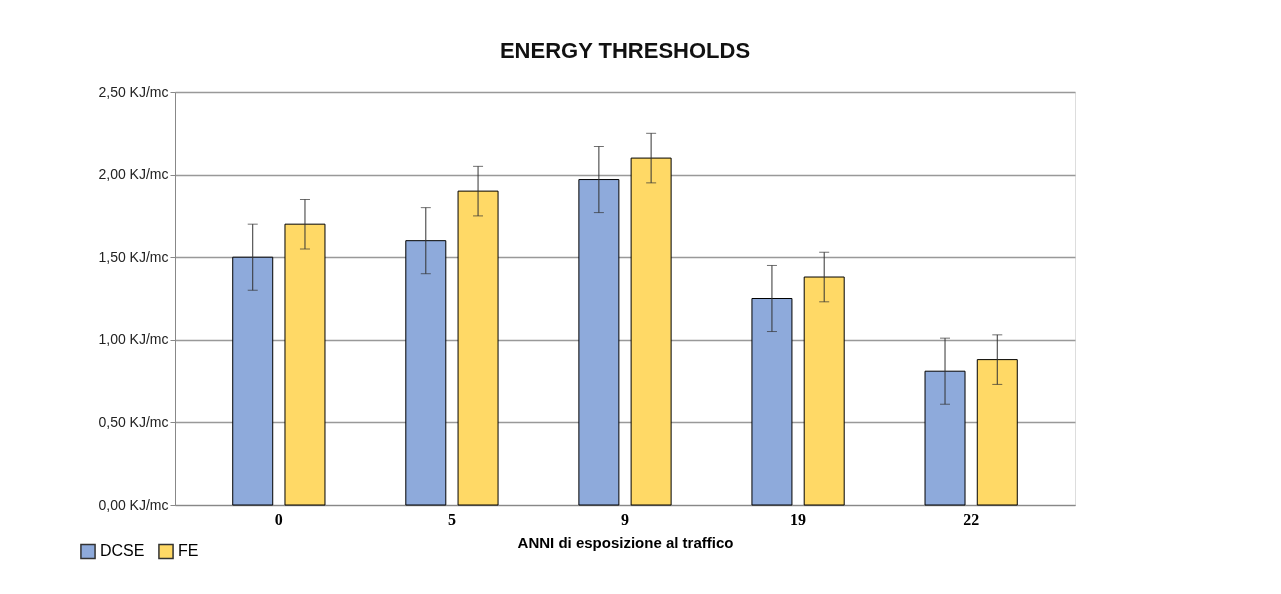  I want to click on y-tick-label: 1,50 KJ/mc, so click(133, 256).